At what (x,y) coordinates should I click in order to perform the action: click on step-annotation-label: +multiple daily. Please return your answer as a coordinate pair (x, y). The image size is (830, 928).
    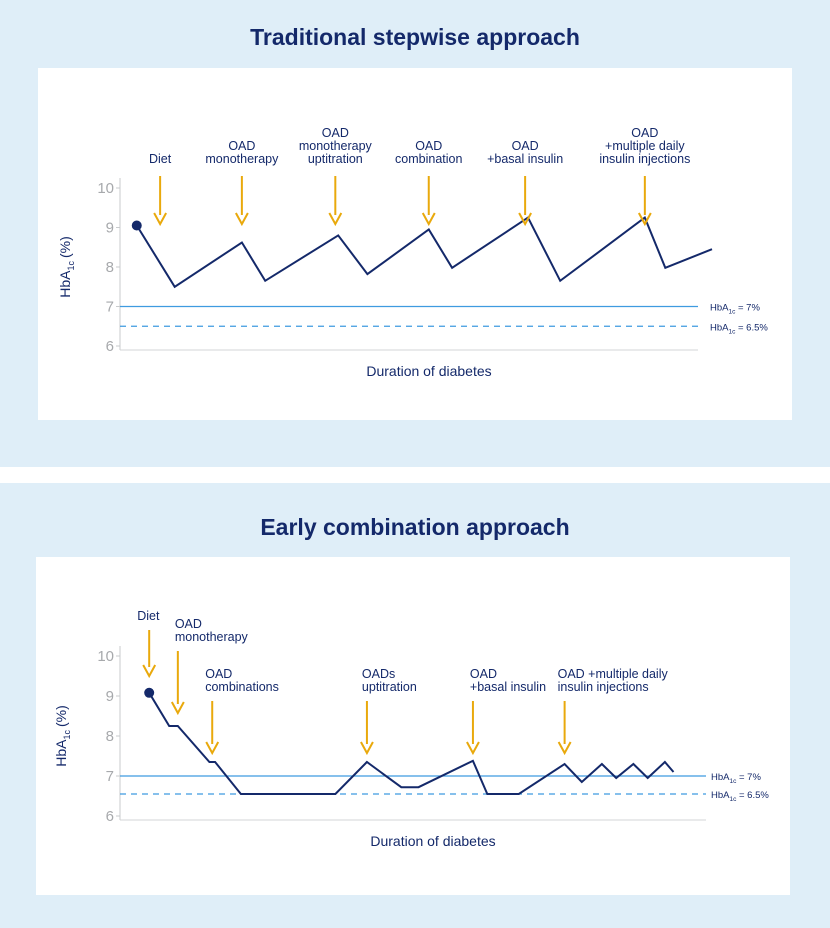
    Looking at the image, I should click on (645, 146).